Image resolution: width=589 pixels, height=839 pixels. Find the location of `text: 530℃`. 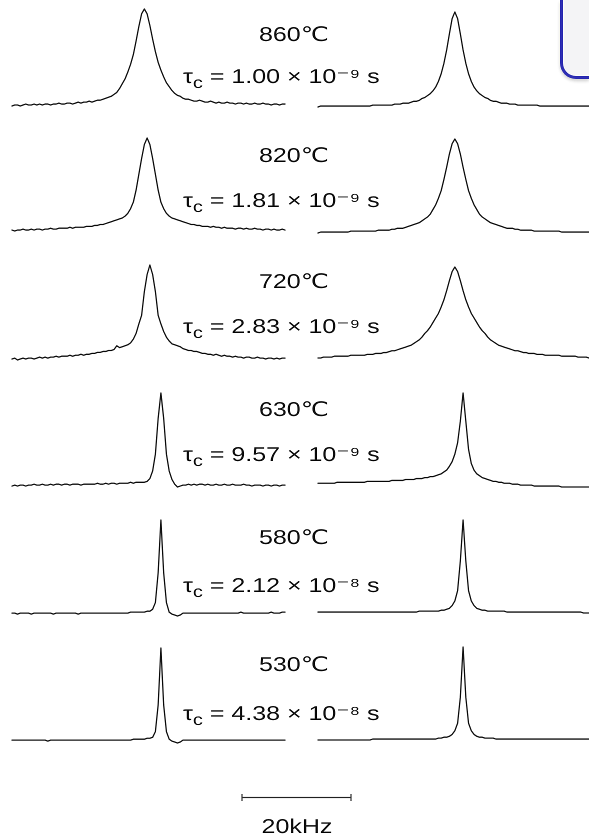

text: 530℃ is located at coordinates (294, 665).